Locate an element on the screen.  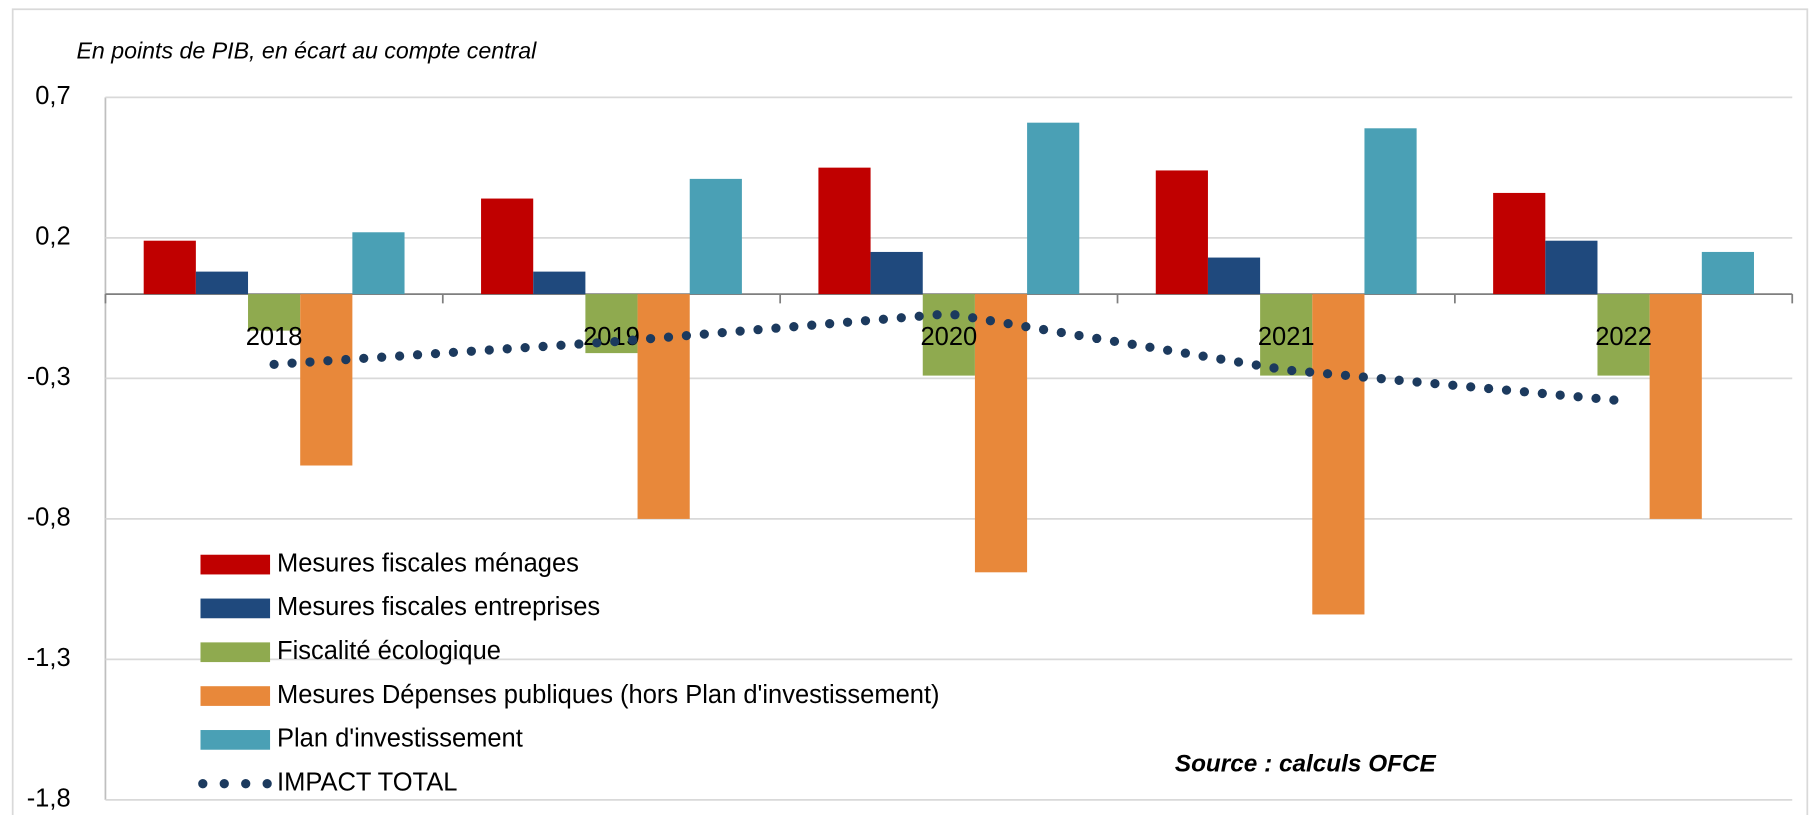
legend-label: Mesures fiscales ménages is located at coordinates (428, 563).